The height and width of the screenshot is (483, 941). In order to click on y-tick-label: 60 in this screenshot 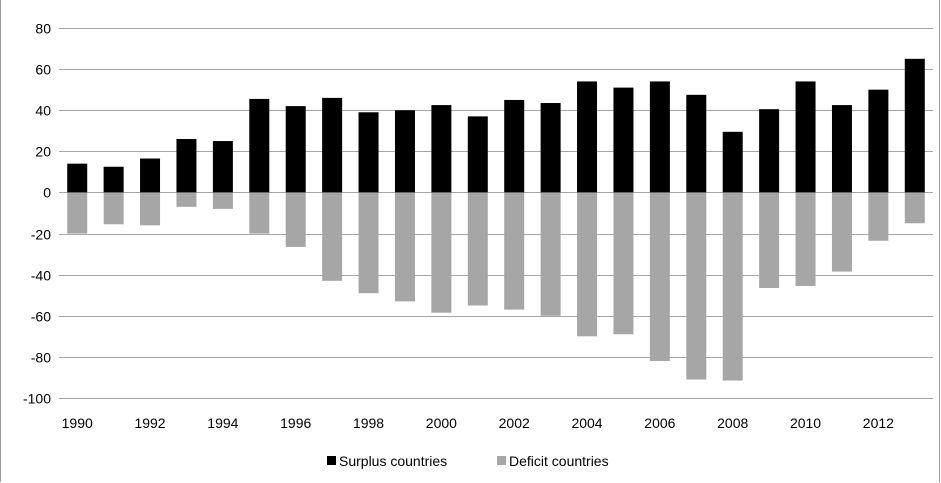, I will do `click(43, 70)`.